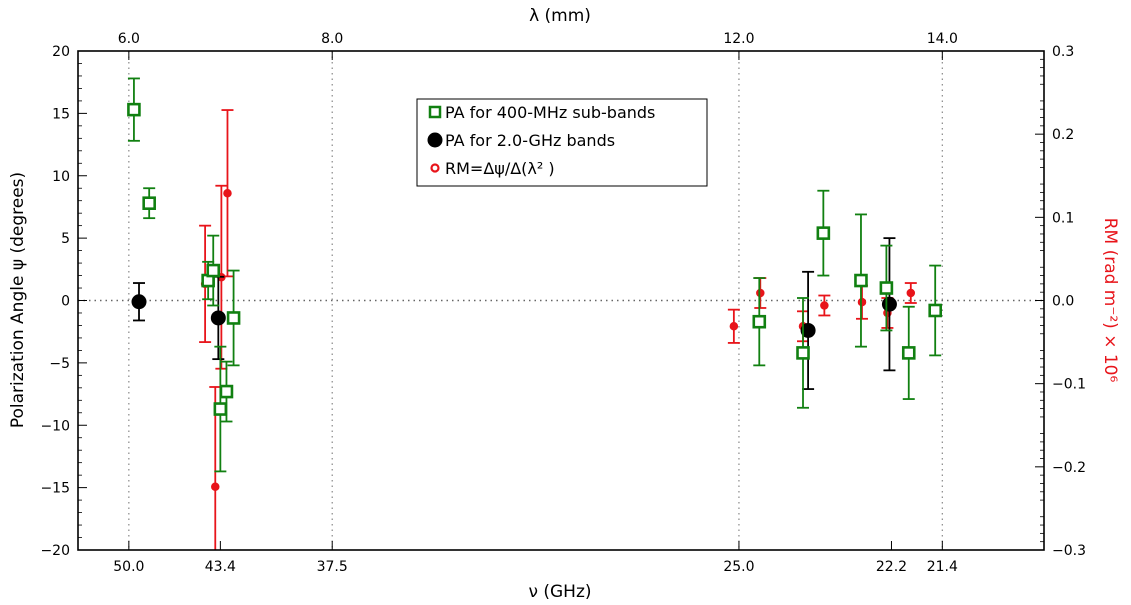 Image resolution: width=1131 pixels, height=605 pixels. Describe the element at coordinates (942, 39) in the screenshot. I see `top-tick-label: 14.0` at that location.